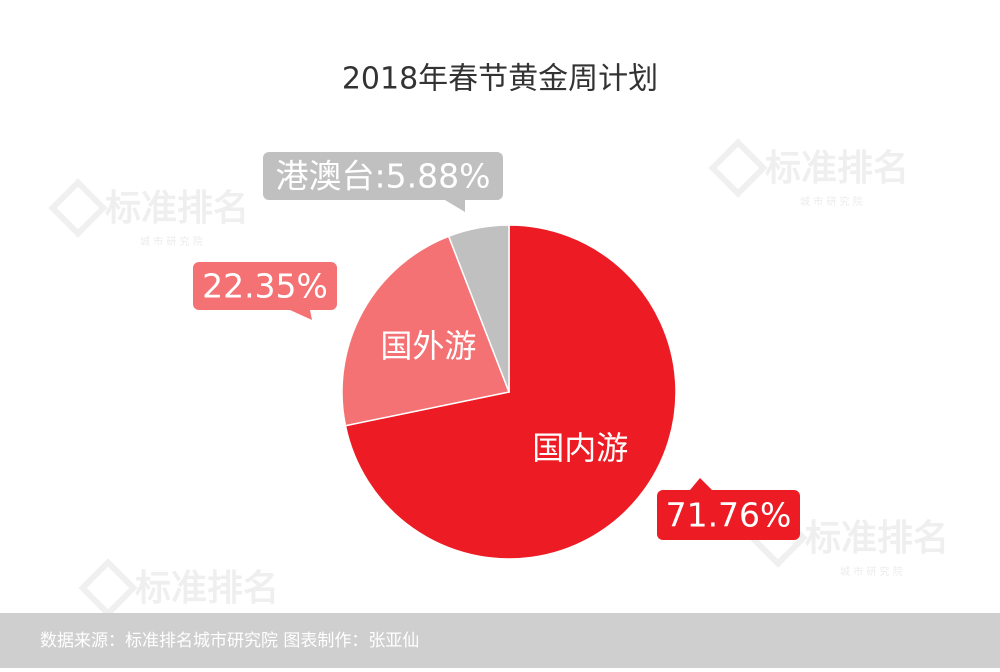 The height and width of the screenshot is (672, 1000). What do you see at coordinates (500, 640) in the screenshot?
I see `footer-bar` at bounding box center [500, 640].